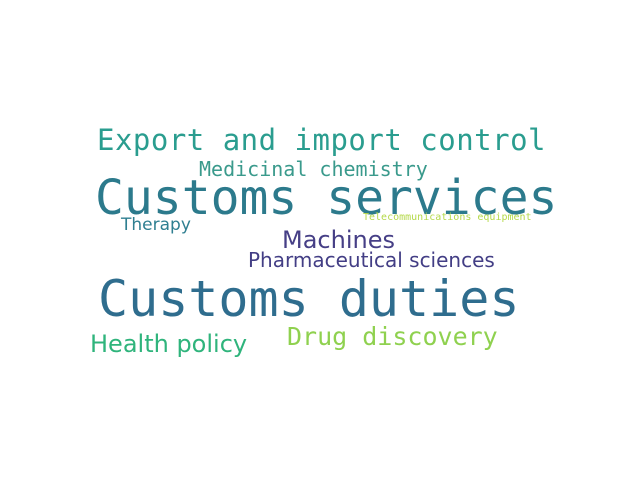  I want to click on word-therapy: Therapy, so click(156, 225).